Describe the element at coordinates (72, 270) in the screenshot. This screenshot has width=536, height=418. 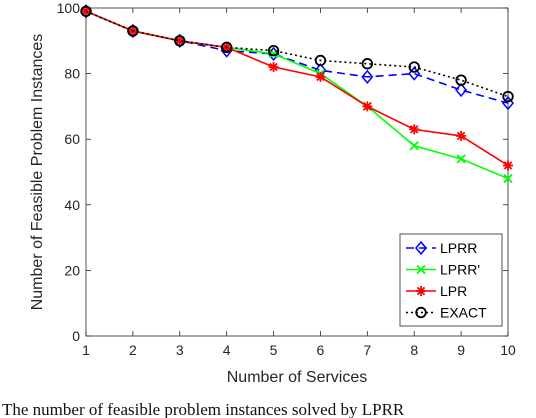
I see `y-tick-label: 20` at that location.